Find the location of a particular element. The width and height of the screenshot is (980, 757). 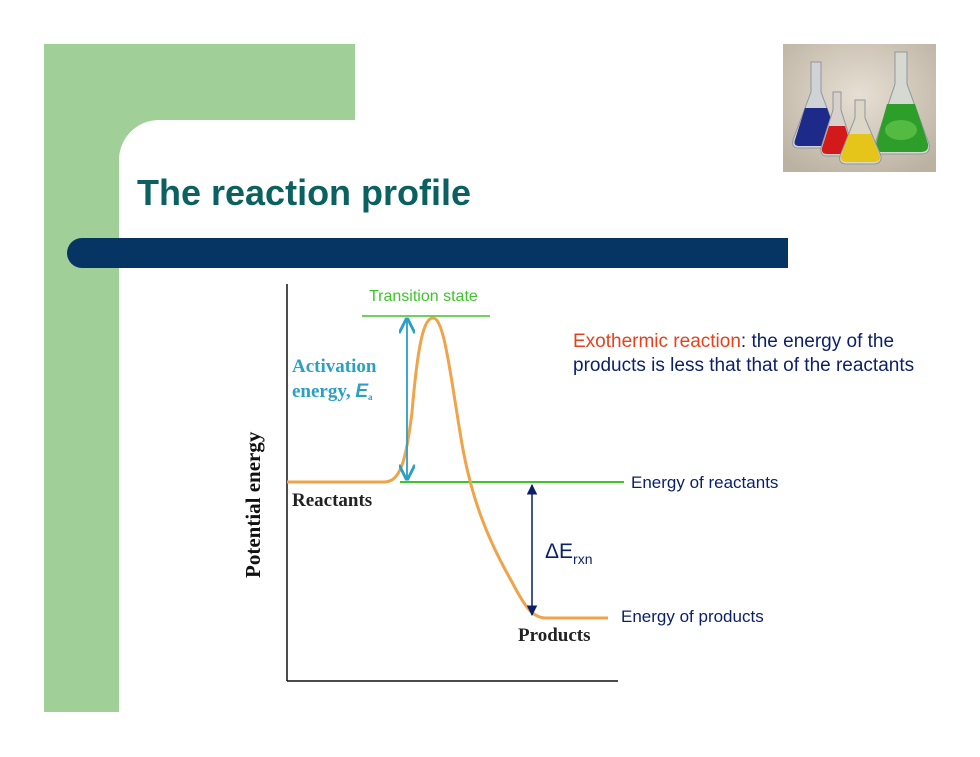

products-label: Products is located at coordinates (554, 635).